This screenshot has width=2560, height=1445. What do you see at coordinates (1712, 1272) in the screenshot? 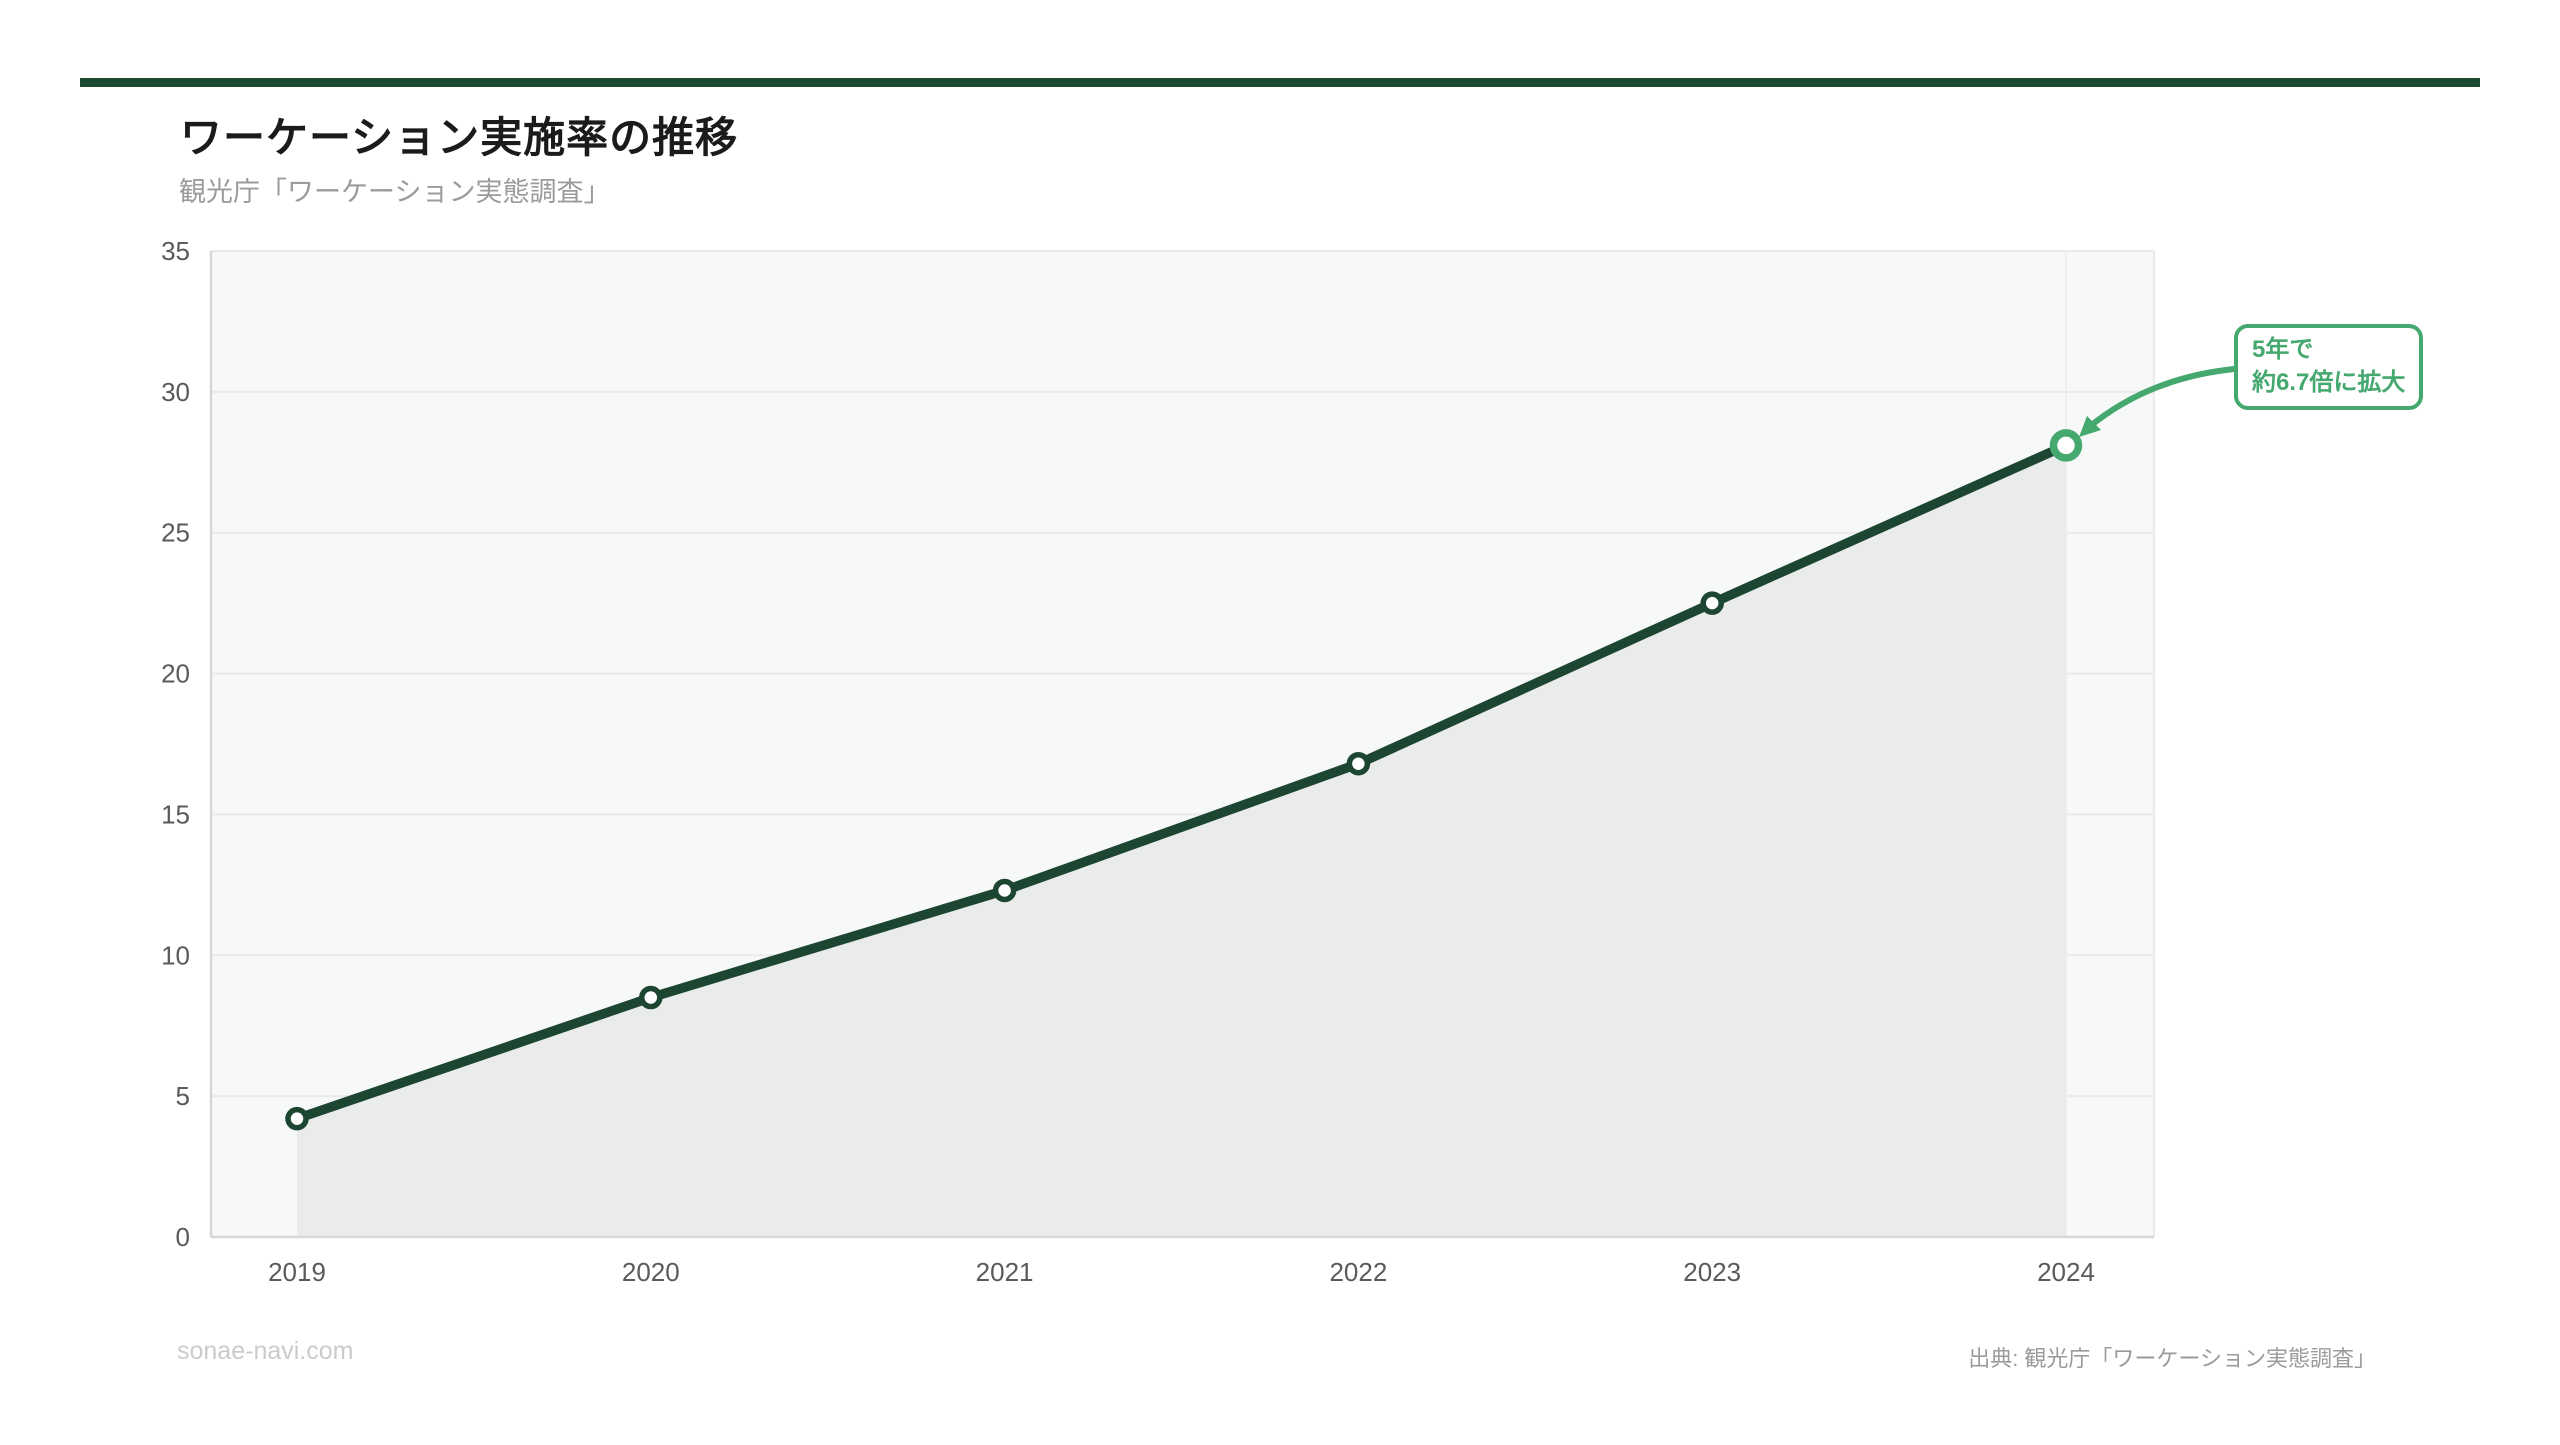
I see `x-tick-label: 2023` at bounding box center [1712, 1272].